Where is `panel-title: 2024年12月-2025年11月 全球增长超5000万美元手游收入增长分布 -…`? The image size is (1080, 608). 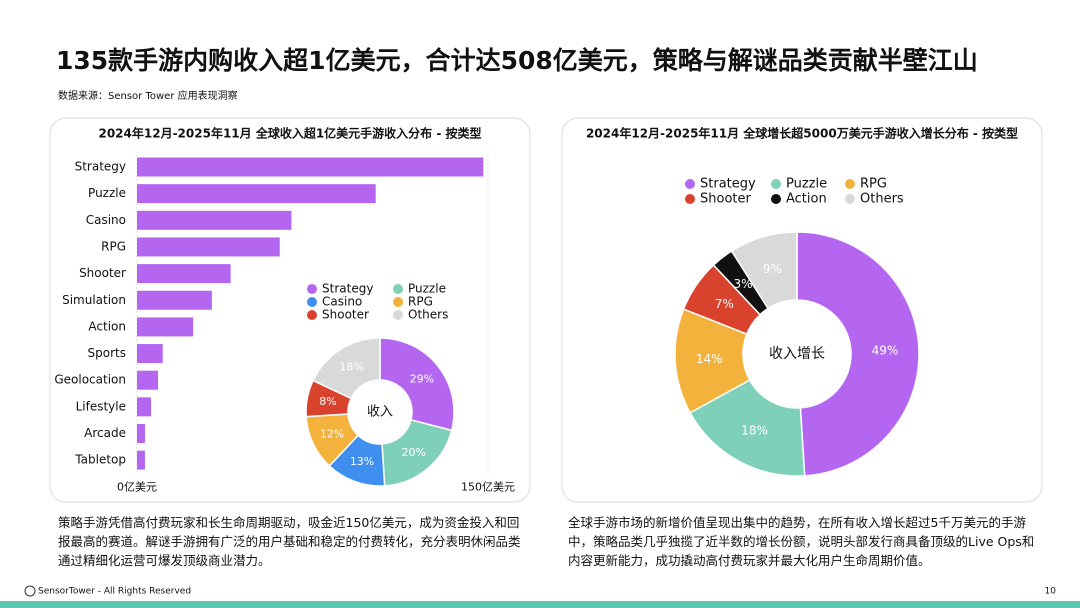 panel-title: 2024年12月-2025年11月 全球增长超5000万美元手游收入增长分布 -… is located at coordinates (802, 133).